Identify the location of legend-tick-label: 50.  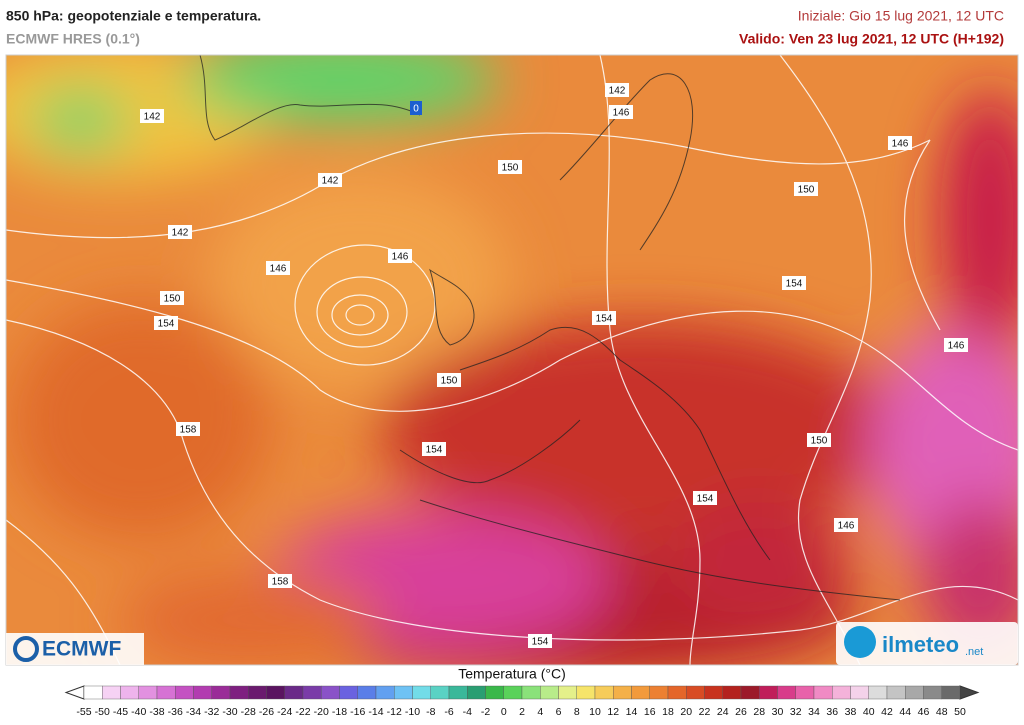
(960, 712).